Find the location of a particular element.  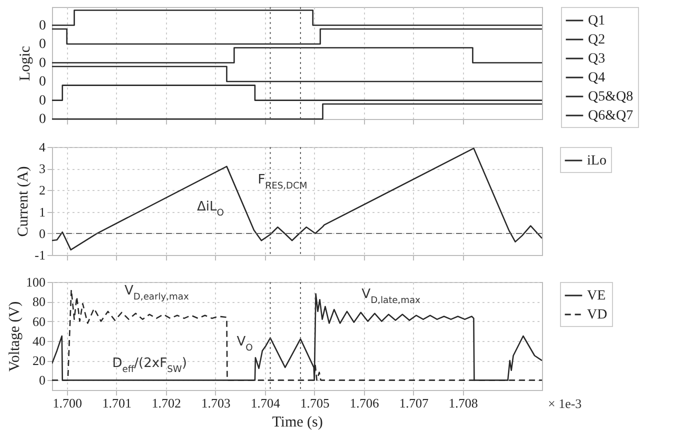

x-tick-label: 1.702 is located at coordinates (166, 403).